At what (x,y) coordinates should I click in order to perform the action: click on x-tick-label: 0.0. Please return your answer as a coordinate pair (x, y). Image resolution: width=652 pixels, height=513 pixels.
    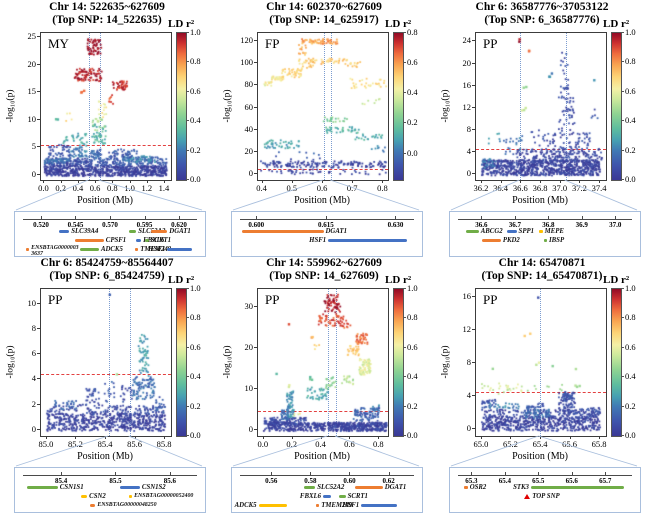
    Looking at the image, I should click on (263, 444).